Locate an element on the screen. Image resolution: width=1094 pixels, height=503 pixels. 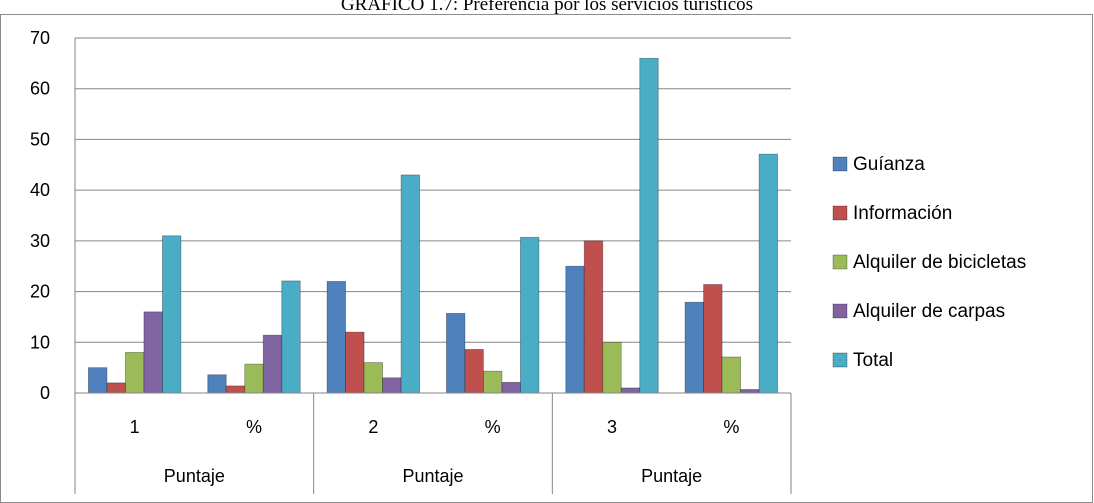
y-tick-label: 70 is located at coordinates (40, 38).